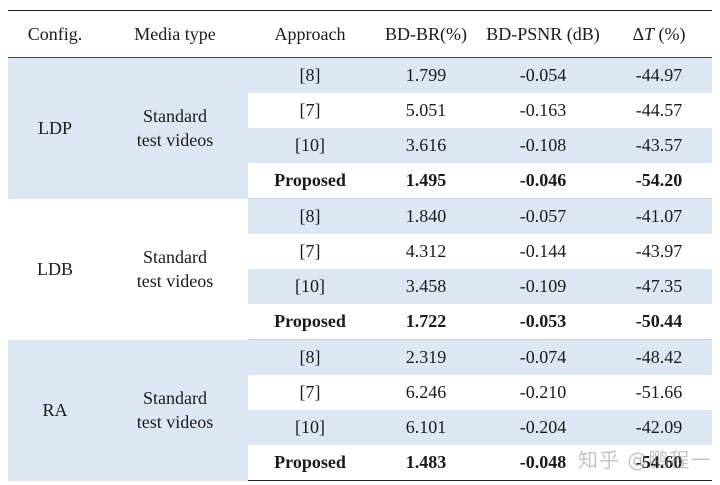 This screenshot has height=485, width=720. I want to click on bd-br-cell: 1.799, so click(426, 75).